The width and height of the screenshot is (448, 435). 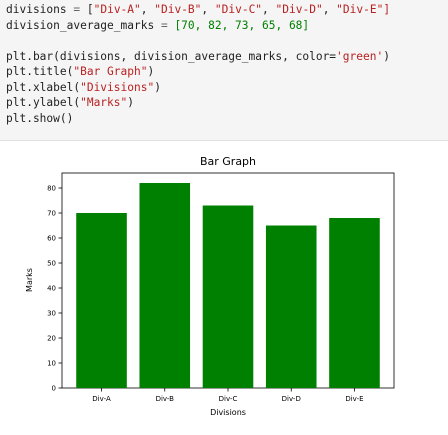 What do you see at coordinates (228, 161) in the screenshot?
I see `chart-title: Bar Graph` at bounding box center [228, 161].